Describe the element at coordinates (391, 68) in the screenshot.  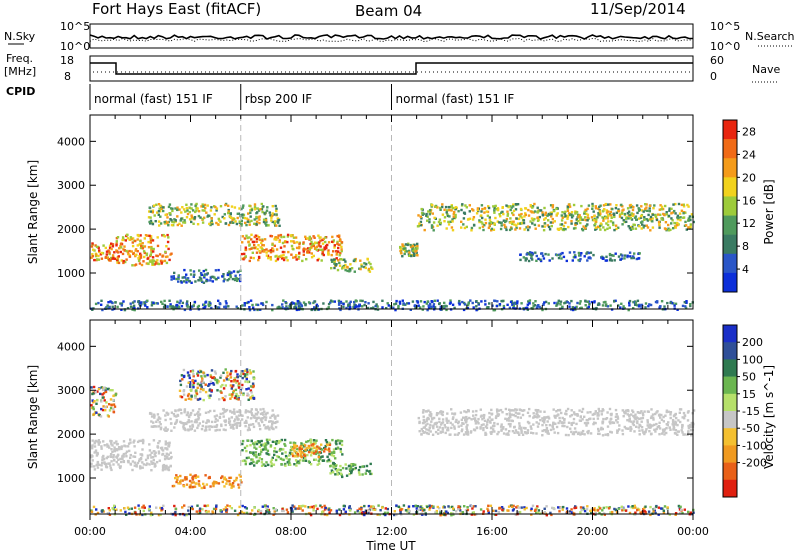
I see `freq-panel-frame` at that location.